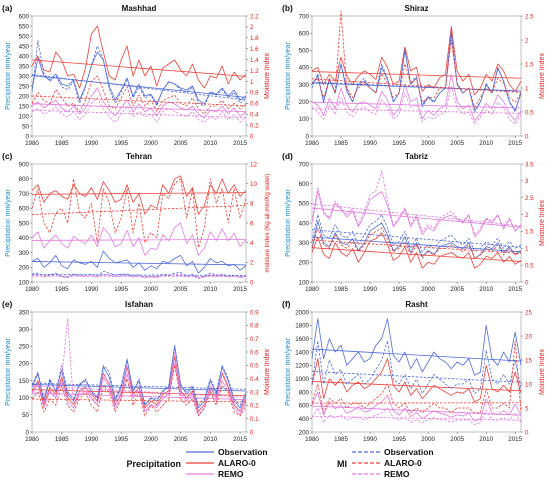 Image resolution: width=550 pixels, height=479 pixels. I want to click on x-tick-label: 2010, so click(210, 289).